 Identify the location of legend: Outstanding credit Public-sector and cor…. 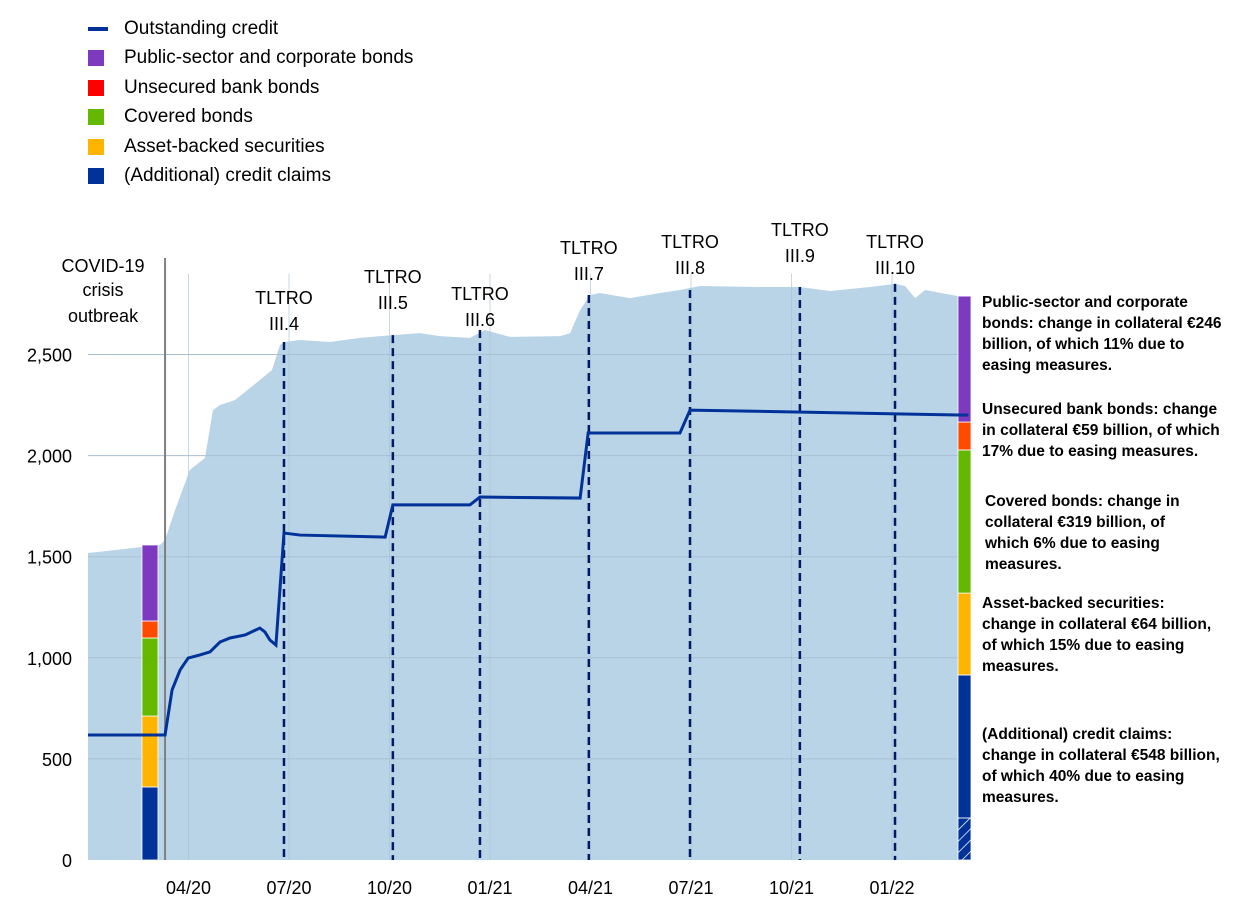
(250, 102).